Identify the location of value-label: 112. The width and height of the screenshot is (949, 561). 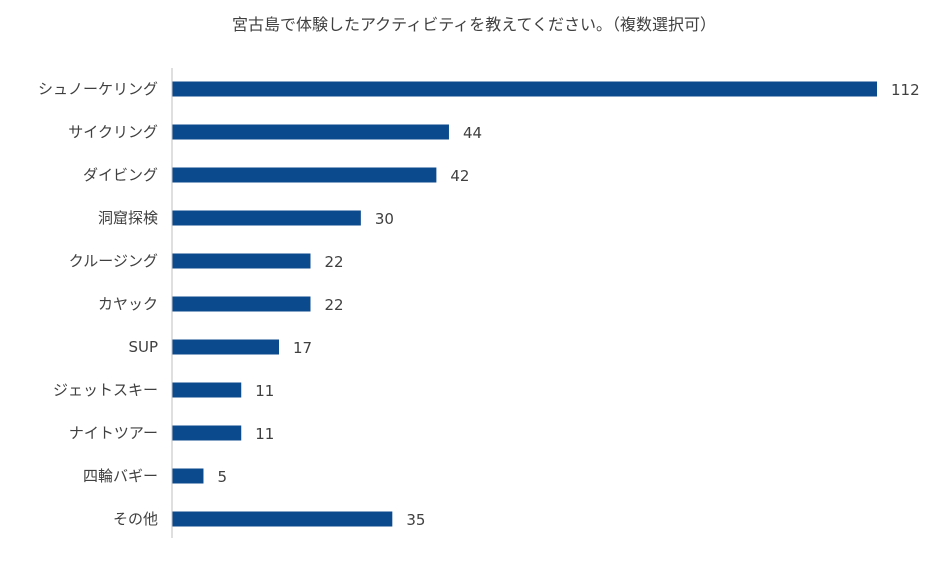
(905, 90).